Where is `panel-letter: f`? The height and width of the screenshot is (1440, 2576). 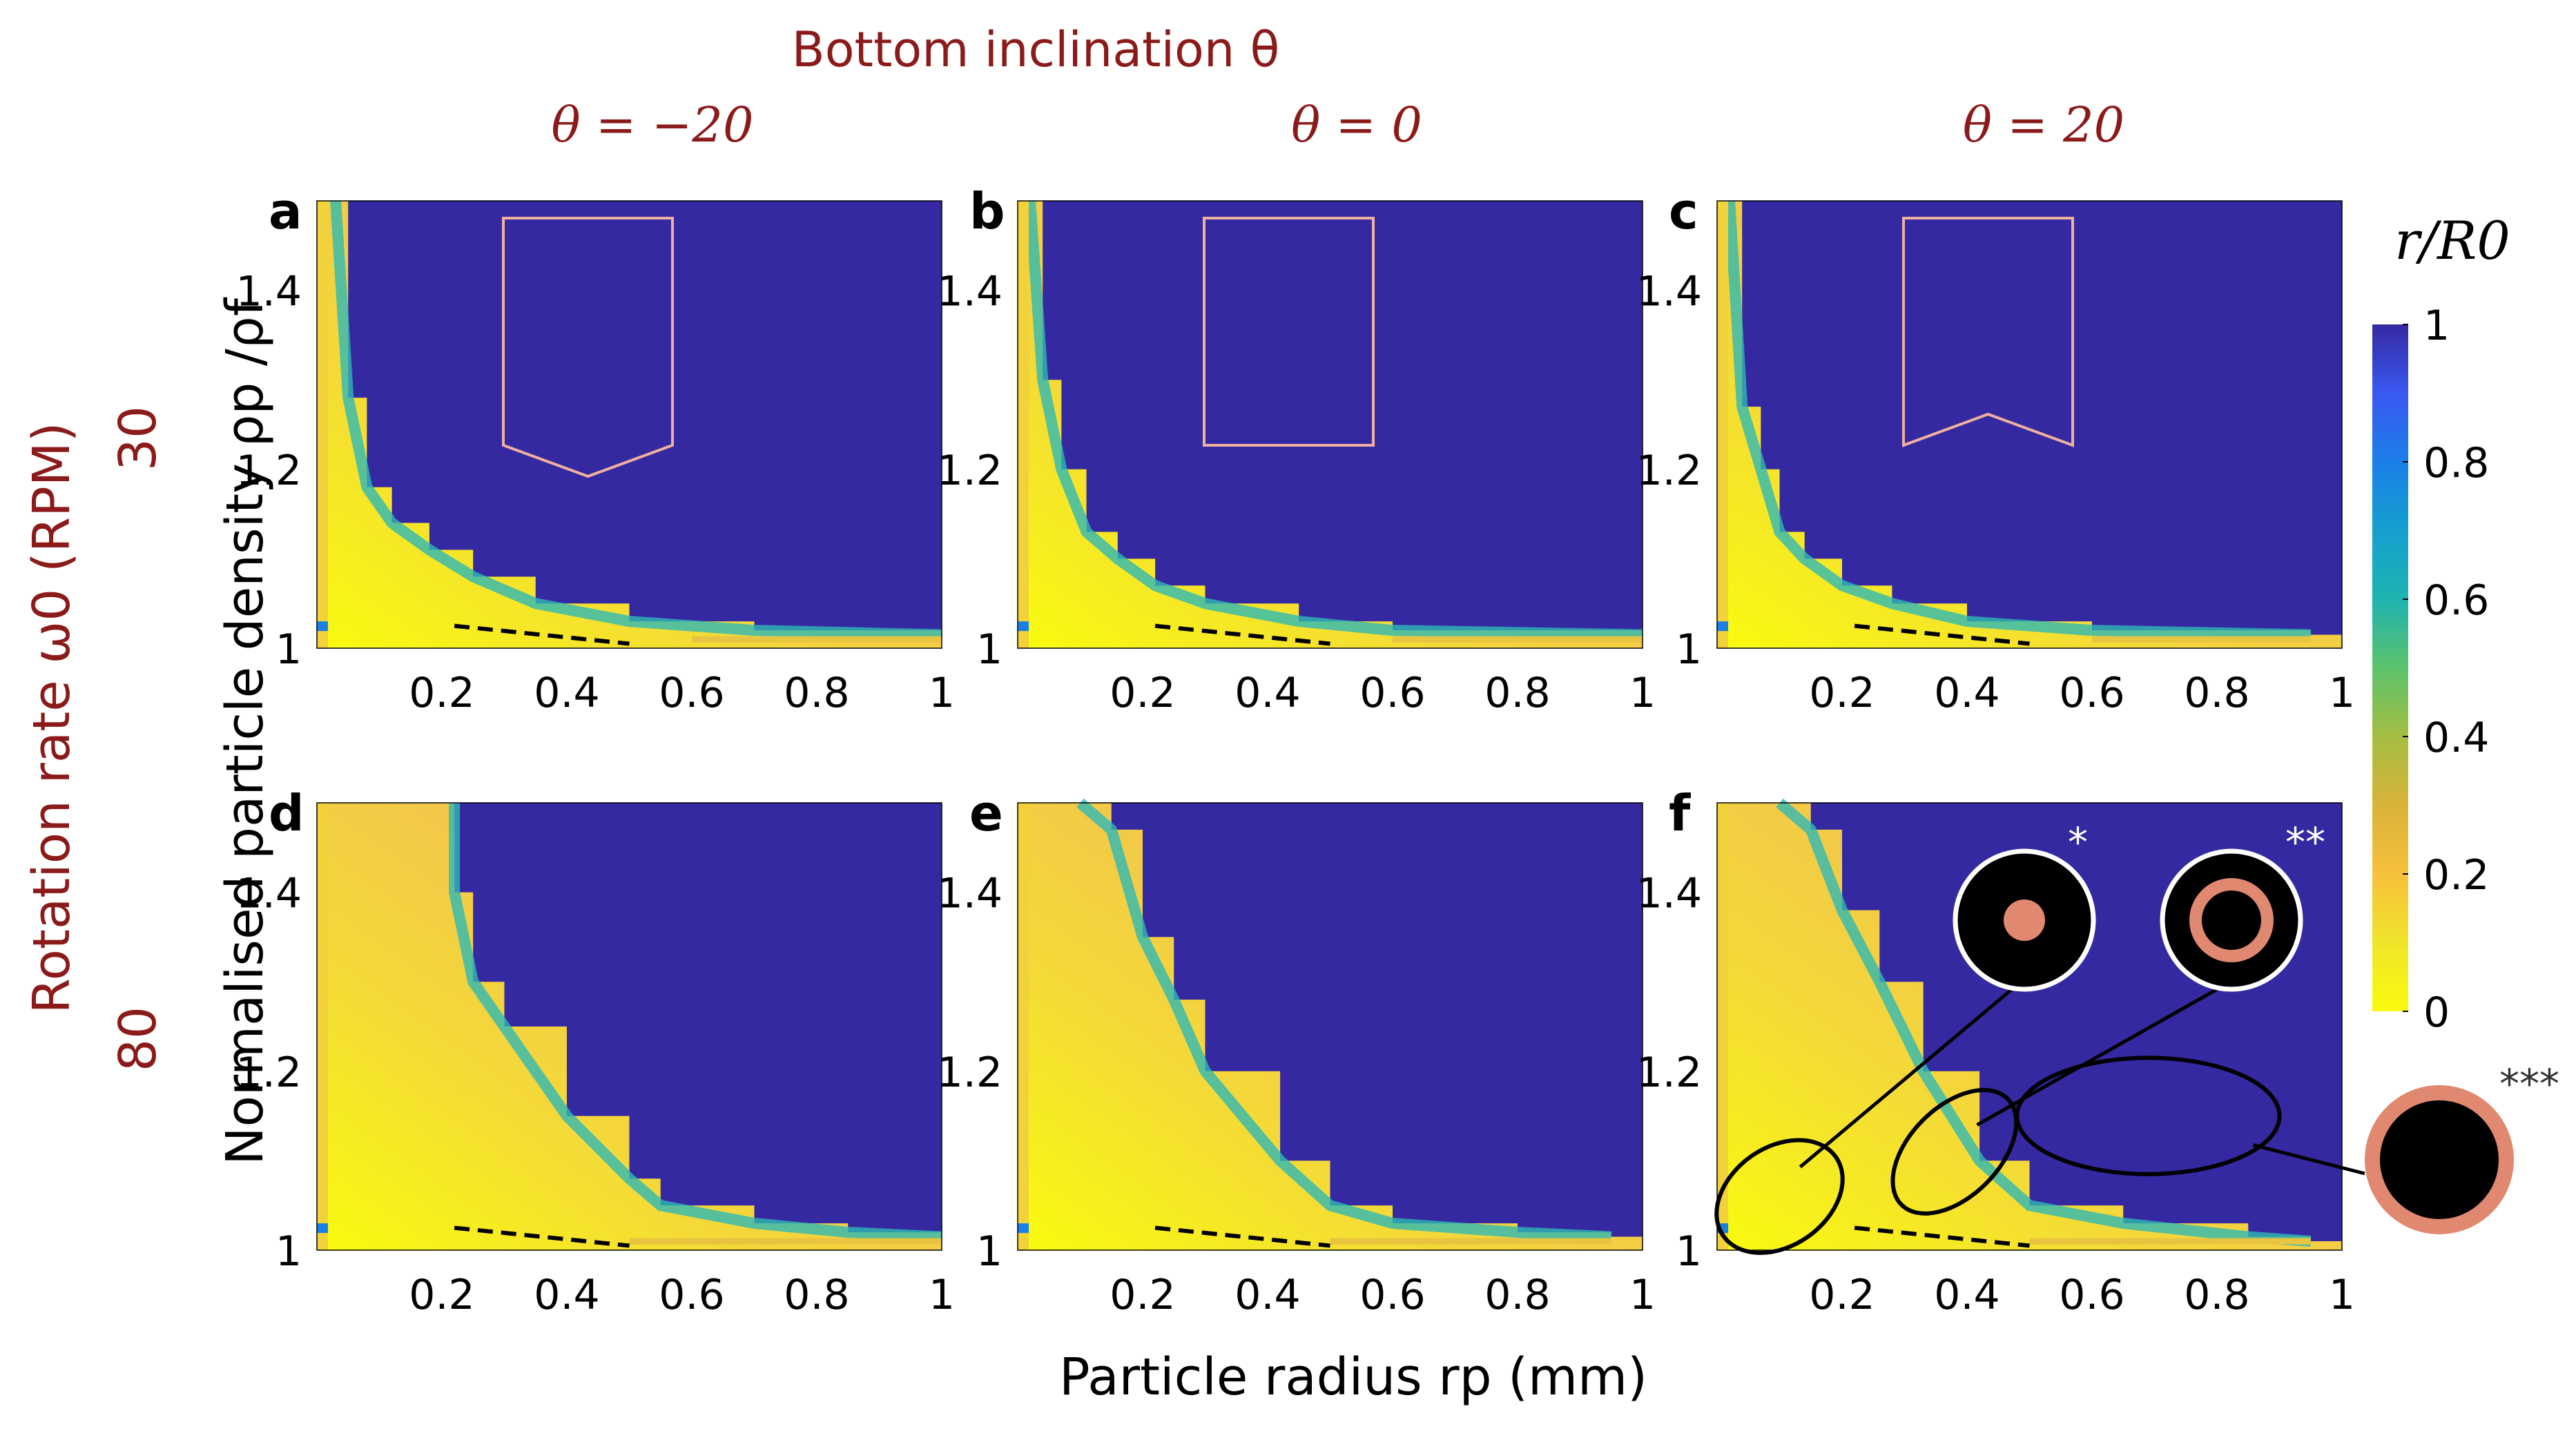 panel-letter: f is located at coordinates (1680, 813).